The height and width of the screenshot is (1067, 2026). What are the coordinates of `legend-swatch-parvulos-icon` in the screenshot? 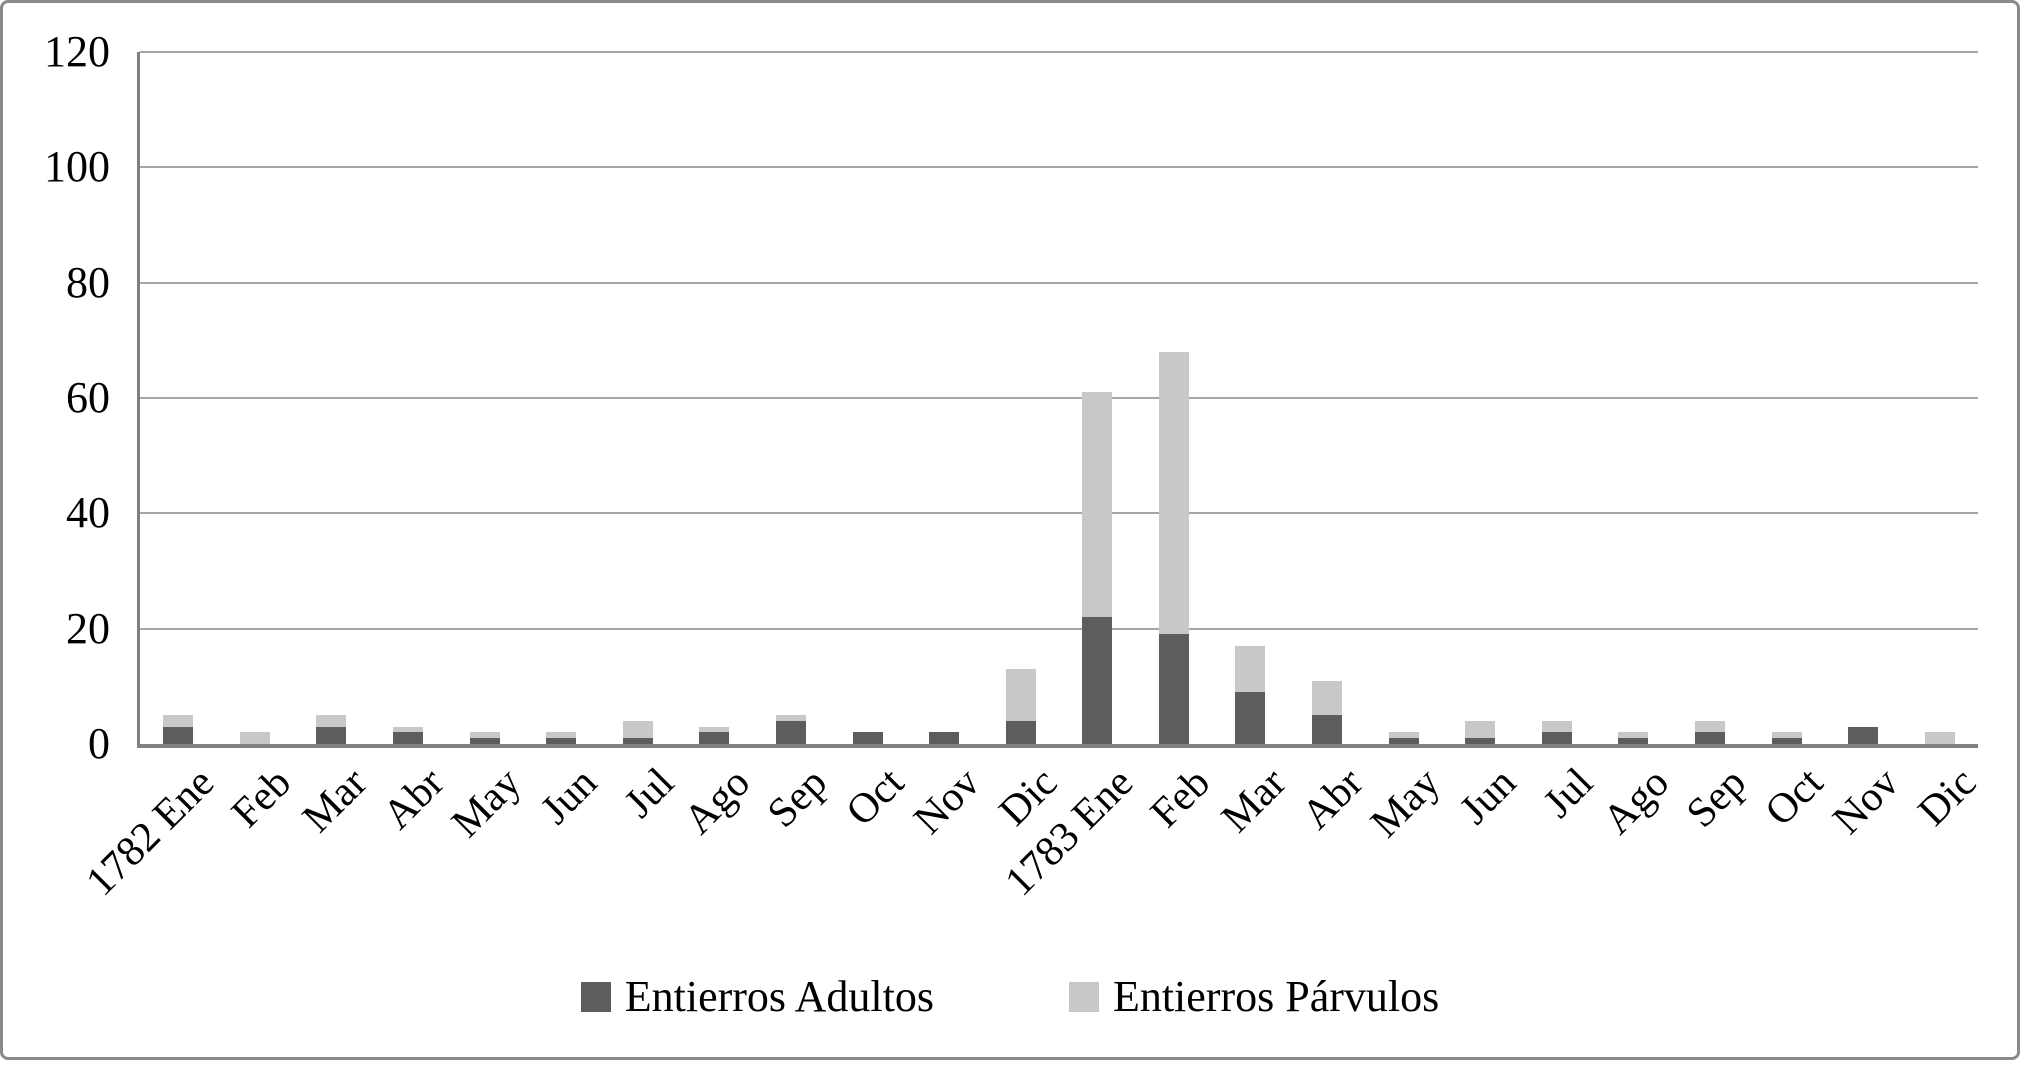 It's located at (1083, 997).